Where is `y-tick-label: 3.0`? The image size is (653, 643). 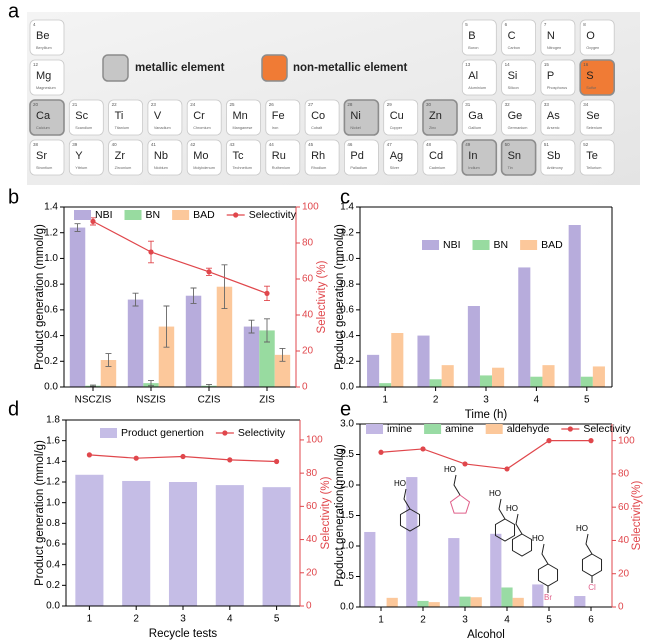
y-tick-label: 3.0 is located at coordinates (347, 424).